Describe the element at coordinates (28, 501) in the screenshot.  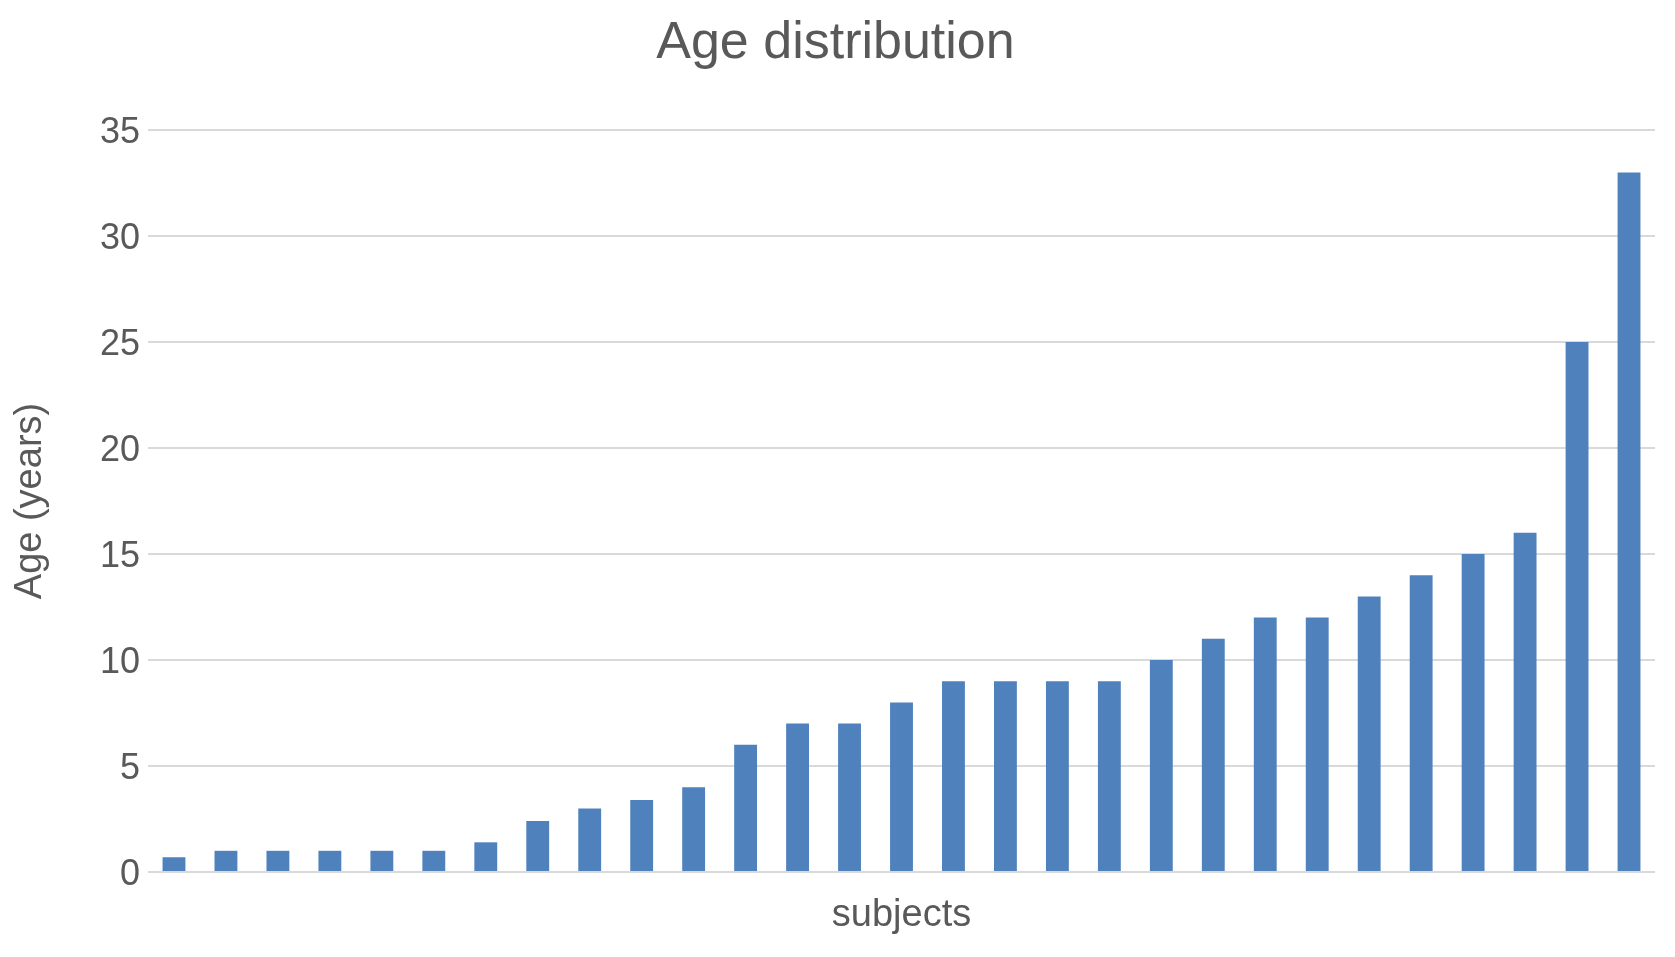
I see `y-axis-title: Age (years)` at that location.